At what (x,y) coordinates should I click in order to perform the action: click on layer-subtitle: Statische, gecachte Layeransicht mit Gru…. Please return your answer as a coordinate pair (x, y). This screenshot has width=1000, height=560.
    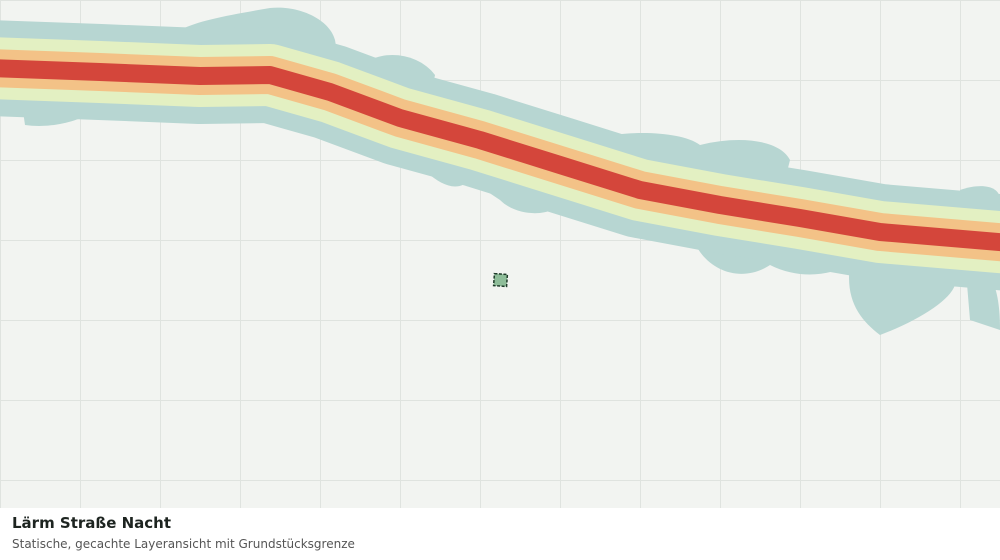
    Looking at the image, I should click on (183, 544).